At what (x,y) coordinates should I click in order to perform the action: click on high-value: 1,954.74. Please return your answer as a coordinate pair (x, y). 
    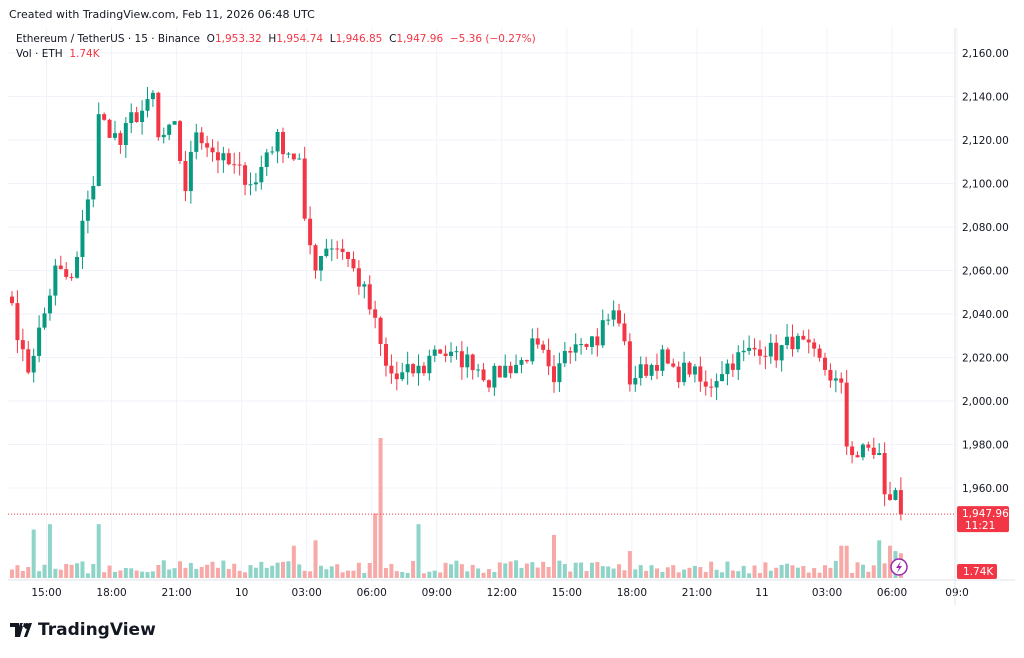
    Looking at the image, I should click on (300, 39).